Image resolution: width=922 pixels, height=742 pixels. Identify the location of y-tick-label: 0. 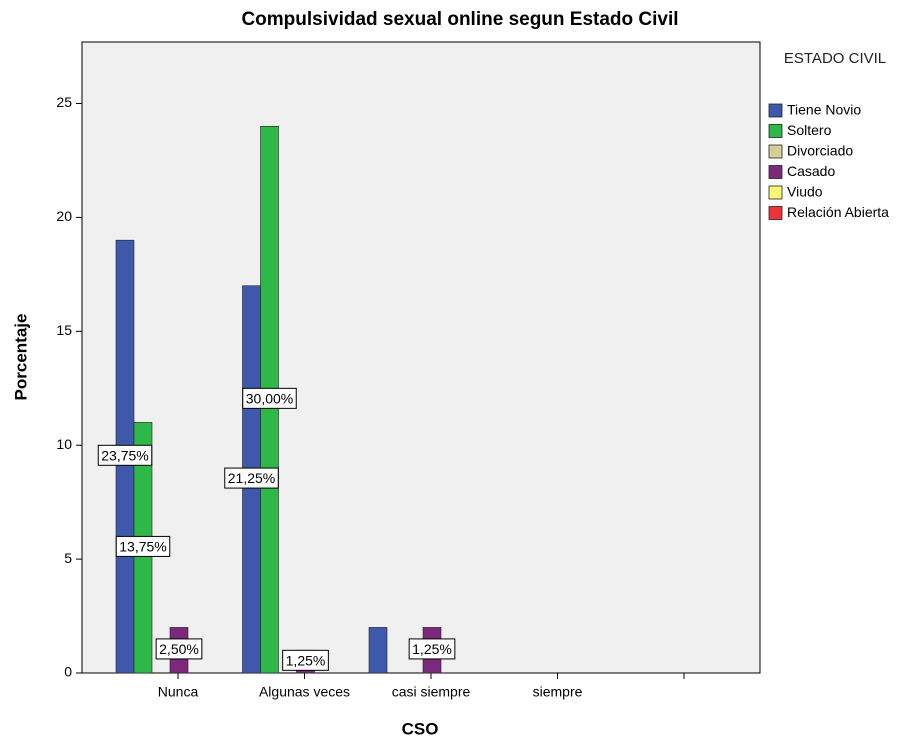
(68, 672).